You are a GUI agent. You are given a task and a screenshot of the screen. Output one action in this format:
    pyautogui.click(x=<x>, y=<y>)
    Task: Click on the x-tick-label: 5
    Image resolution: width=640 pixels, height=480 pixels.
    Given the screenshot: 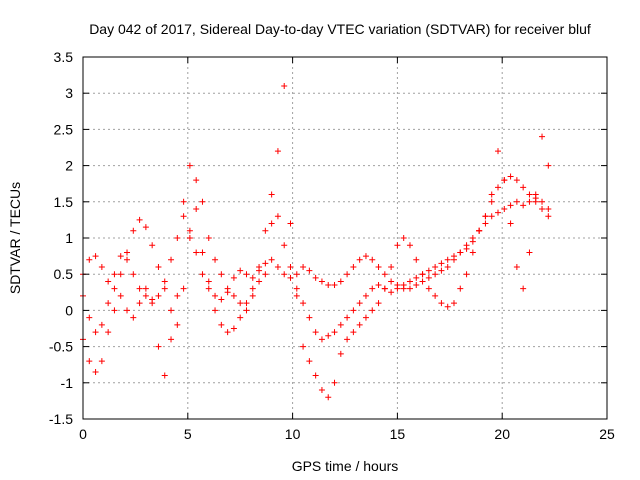 What is the action you would take?
    pyautogui.click(x=188, y=434)
    